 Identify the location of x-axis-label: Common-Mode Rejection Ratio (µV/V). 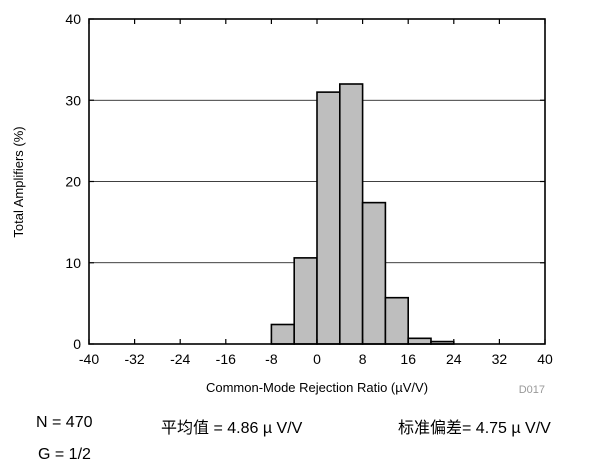
(317, 387).